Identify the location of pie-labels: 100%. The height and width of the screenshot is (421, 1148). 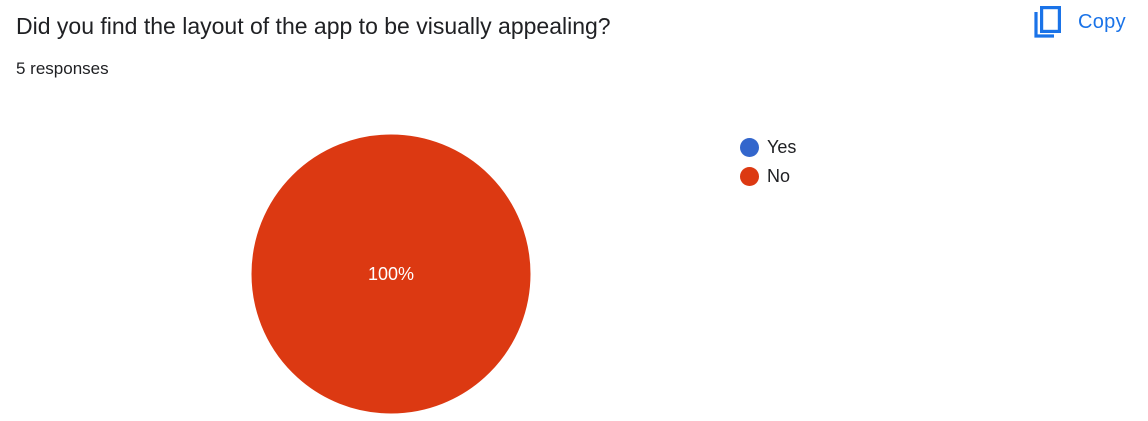
(391, 274).